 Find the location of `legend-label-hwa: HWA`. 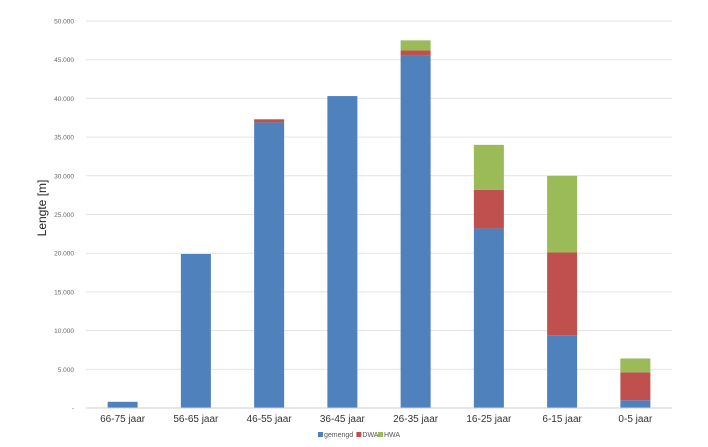

legend-label-hwa: HWA is located at coordinates (392, 435).